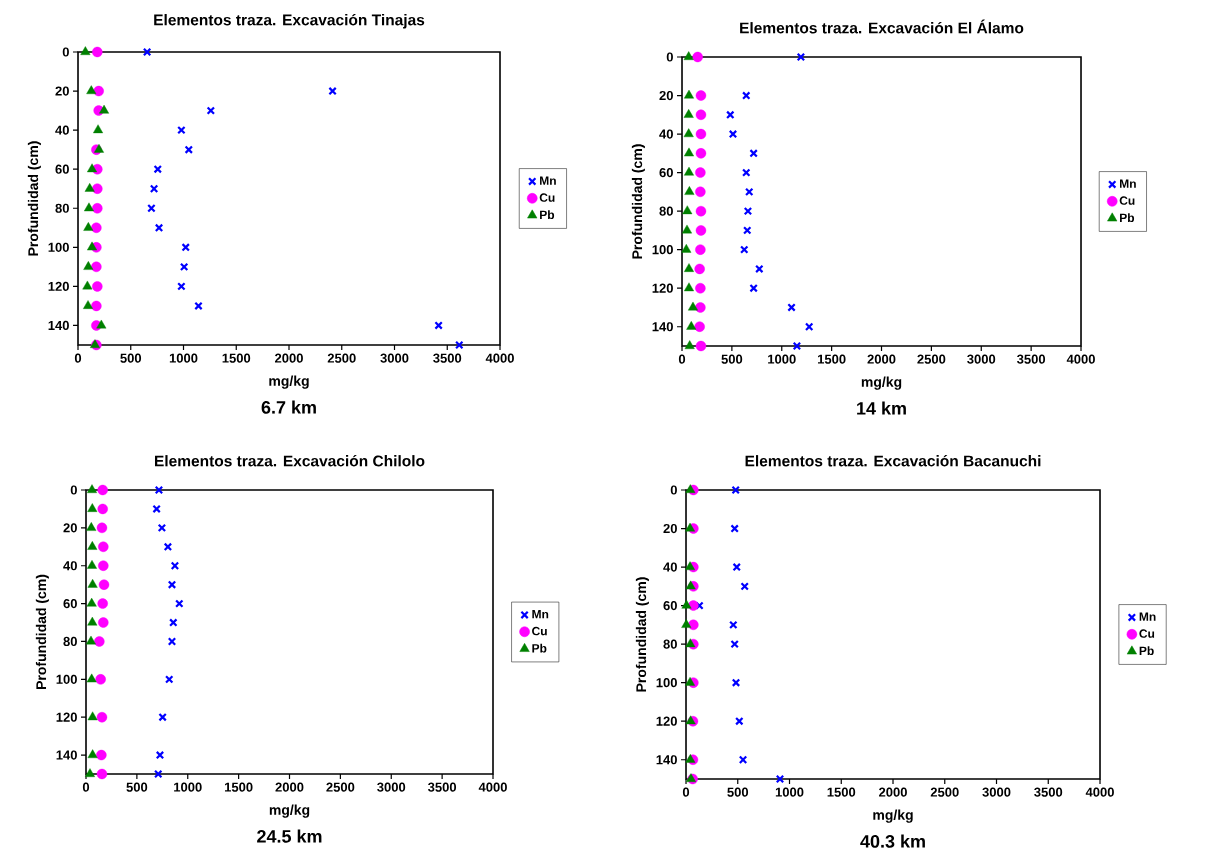 The width and height of the screenshot is (1206, 865). What do you see at coordinates (289, 836) in the screenshot?
I see `text: 24.5 km` at bounding box center [289, 836].